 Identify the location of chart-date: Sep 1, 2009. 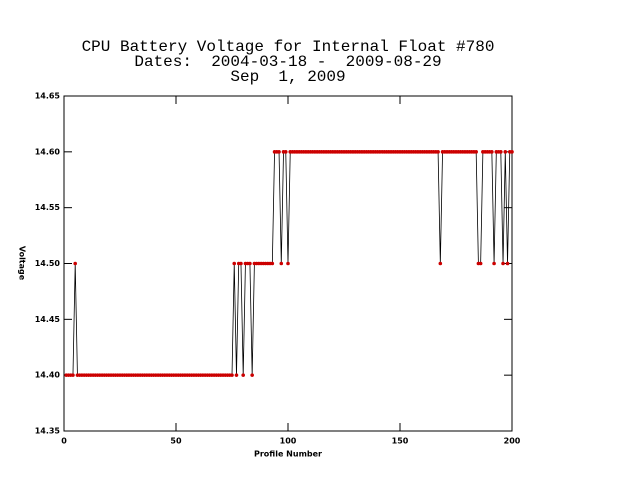
(287, 77).